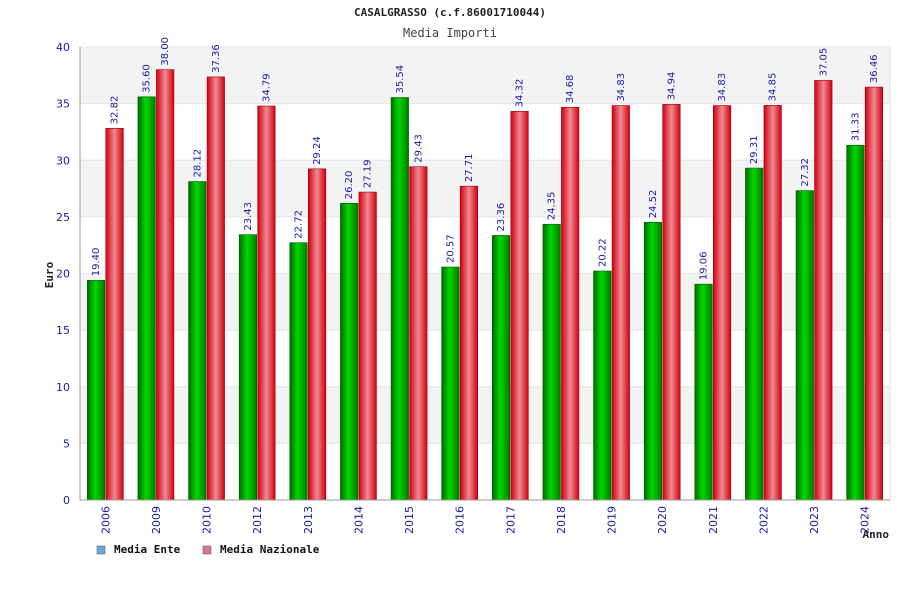 Image resolution: width=900 pixels, height=600 pixels. I want to click on data-label: 24.52, so click(653, 204).